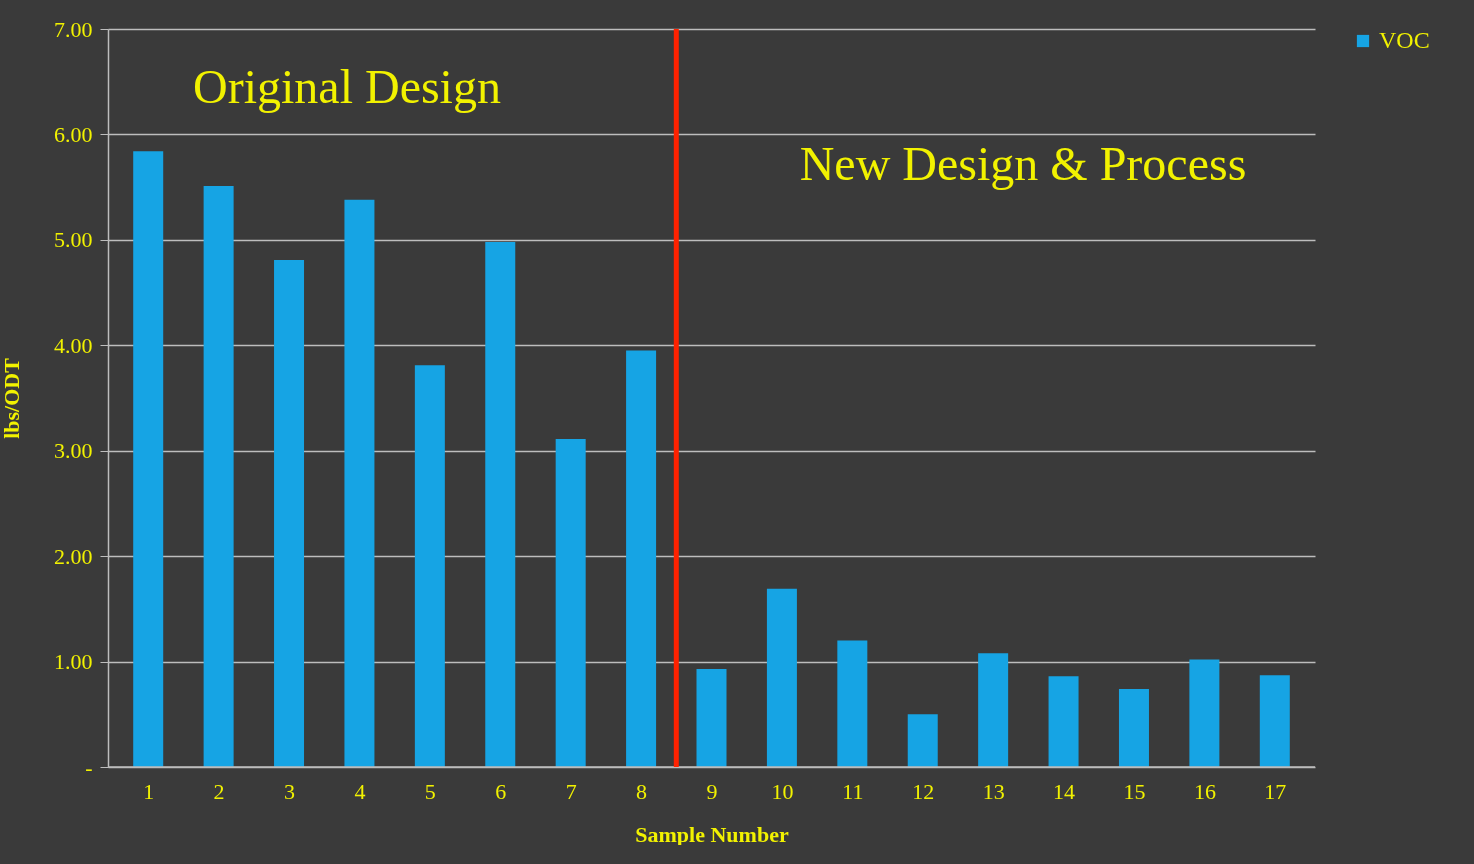 This screenshot has width=1474, height=864. Describe the element at coordinates (993, 791) in the screenshot. I see `x-tick-label: 13` at that location.